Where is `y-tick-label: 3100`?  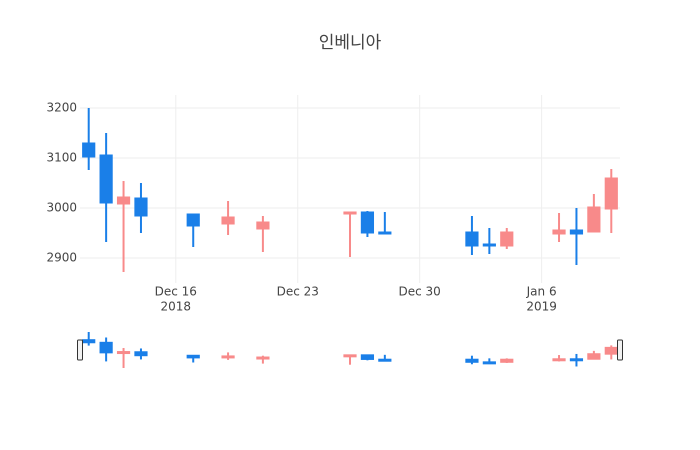 y-tick-label: 3100 is located at coordinates (61, 158).